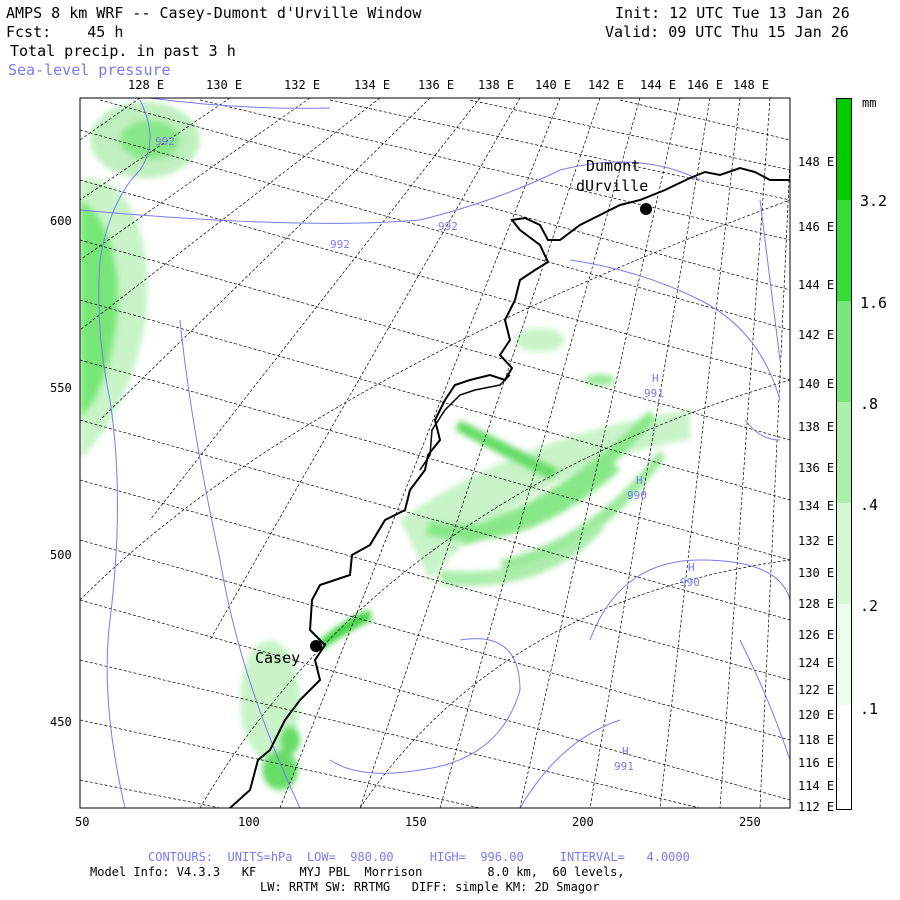  What do you see at coordinates (61, 722) in the screenshot?
I see `y-axis-label: 450` at bounding box center [61, 722].